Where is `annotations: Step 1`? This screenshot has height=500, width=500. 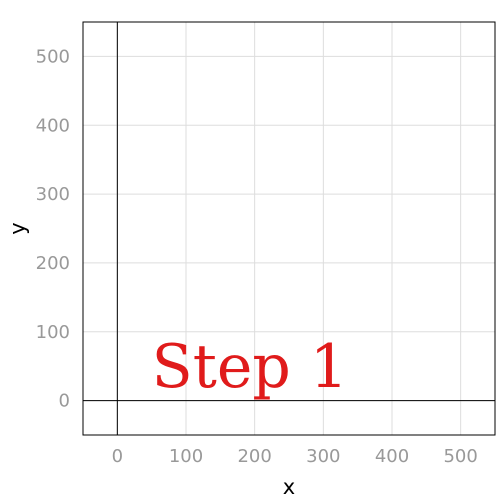 annotations: Step 1 is located at coordinates (250, 367).